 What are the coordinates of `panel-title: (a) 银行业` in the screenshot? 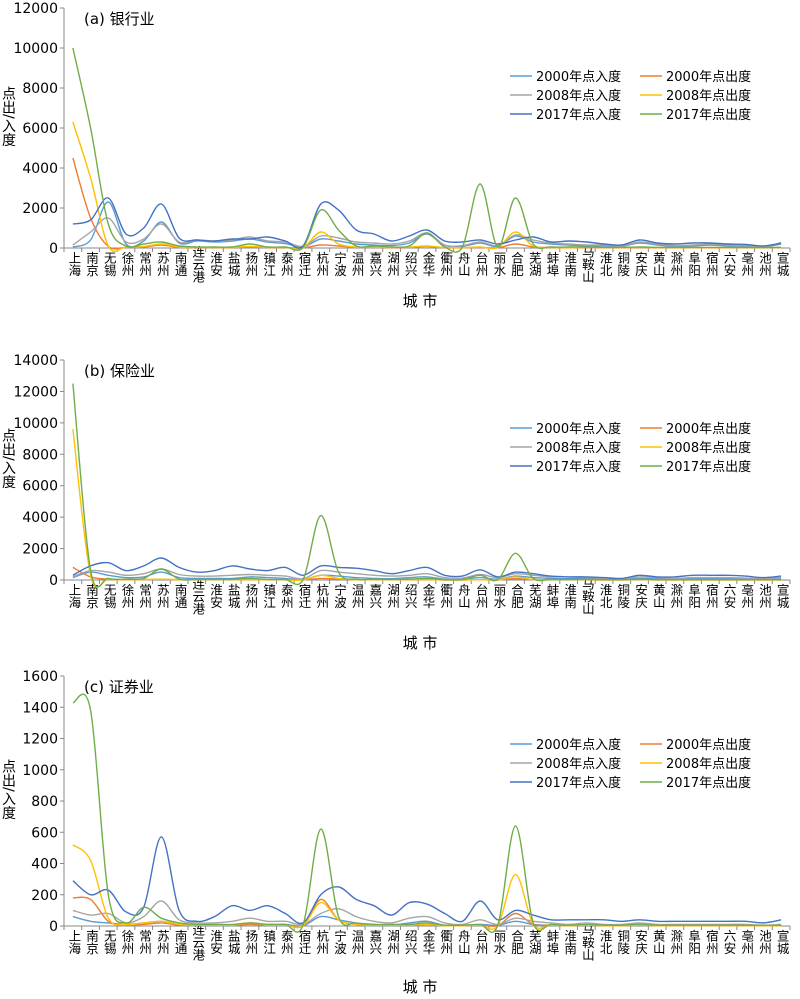 It's located at (119, 19).